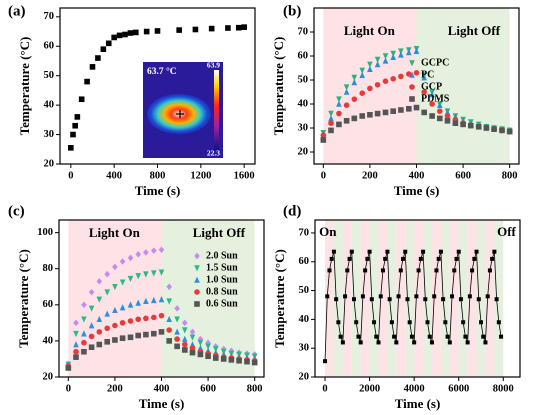 This screenshot has width=535, height=415. I want to click on inset-label: 63.7 °C, so click(162, 71).